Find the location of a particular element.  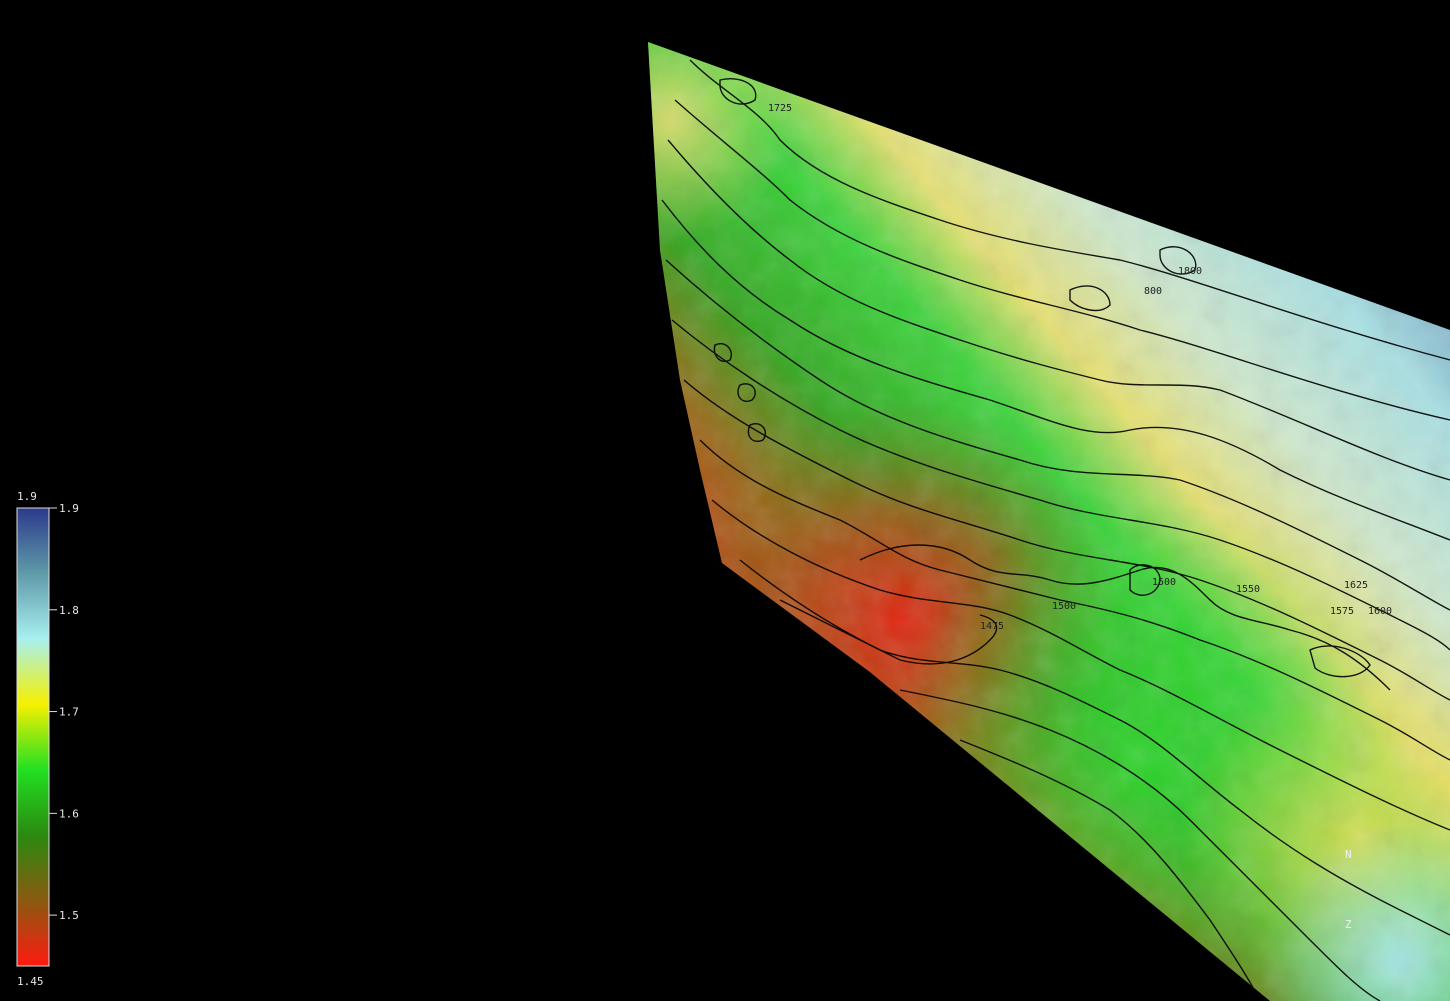

colorbar-tick-label: 1.5 is located at coordinates (69, 915).